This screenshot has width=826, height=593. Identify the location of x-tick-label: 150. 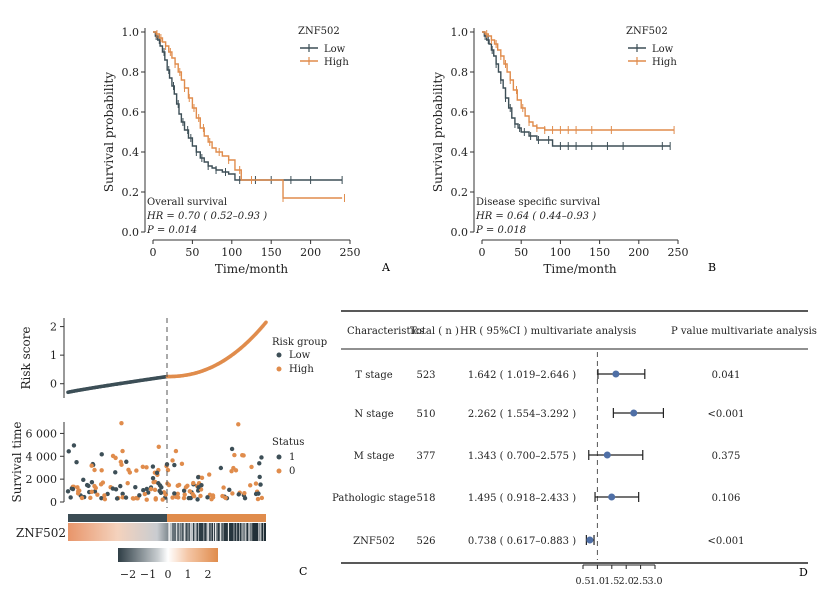
(599, 252).